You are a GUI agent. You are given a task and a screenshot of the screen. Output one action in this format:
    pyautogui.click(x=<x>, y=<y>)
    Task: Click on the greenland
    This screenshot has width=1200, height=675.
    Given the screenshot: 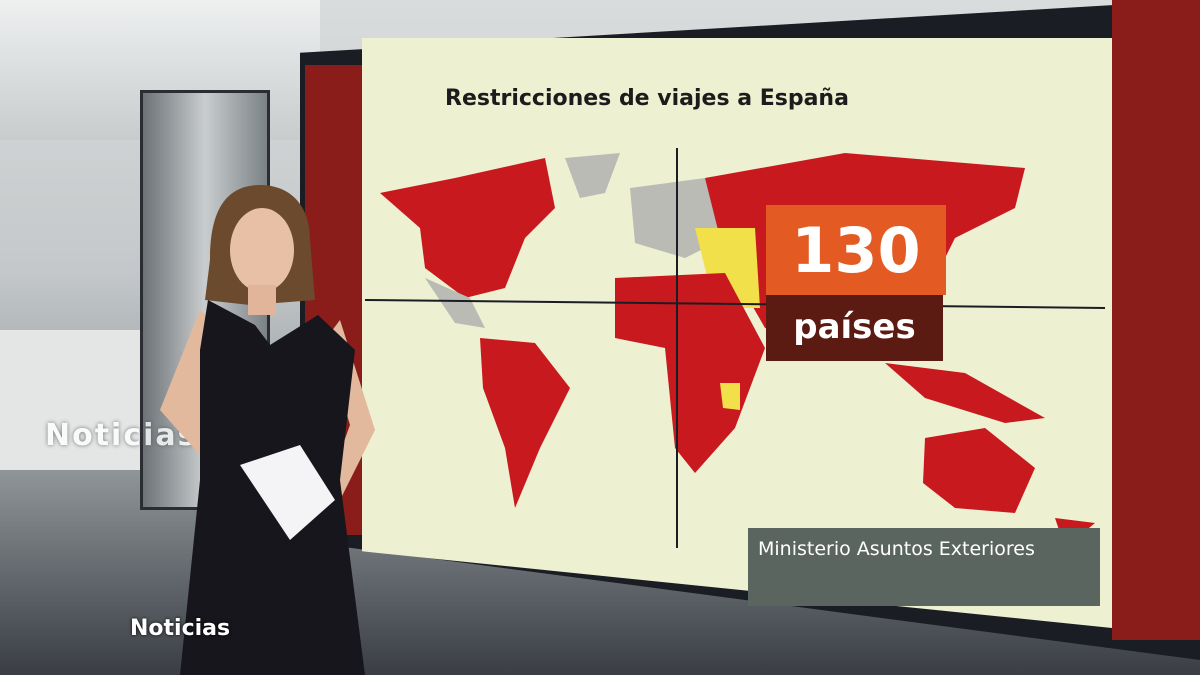 What is the action you would take?
    pyautogui.click(x=592, y=175)
    